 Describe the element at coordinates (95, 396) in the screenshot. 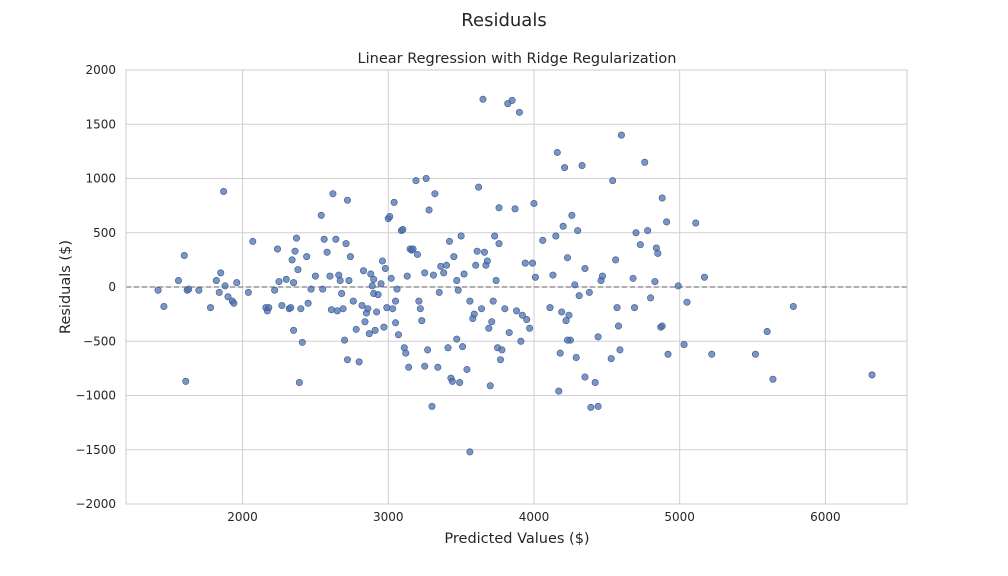

I see `y-tick-label: −1000` at that location.